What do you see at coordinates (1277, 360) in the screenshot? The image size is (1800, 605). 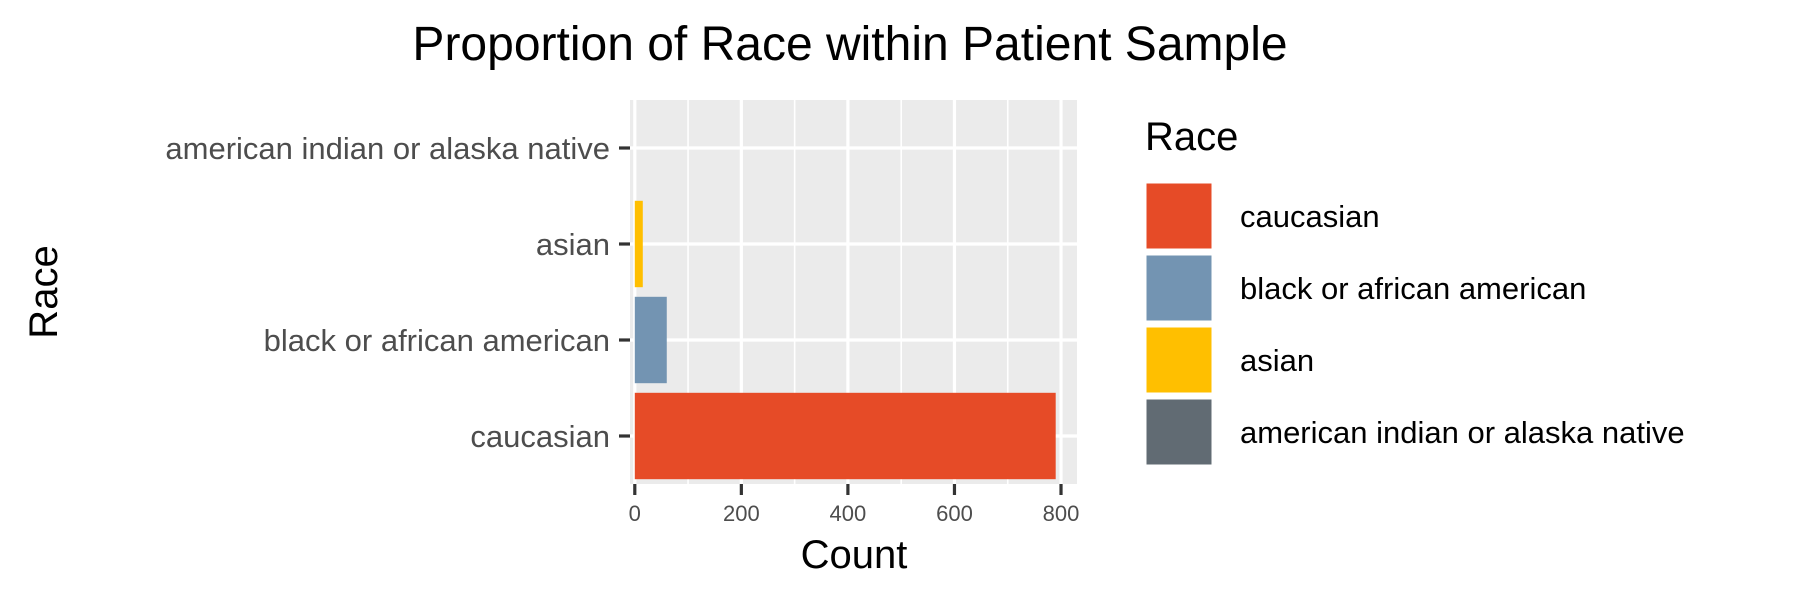 I see `legend-label: asian` at bounding box center [1277, 360].